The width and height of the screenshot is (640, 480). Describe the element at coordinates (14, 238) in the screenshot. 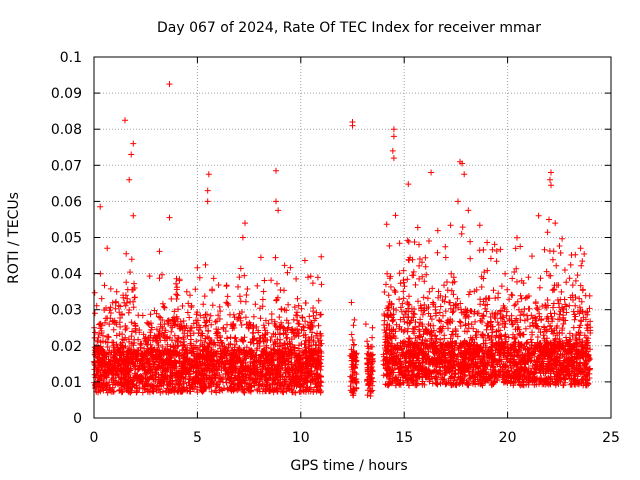

I see `y-axis-label: ROTI / TECUs` at that location.